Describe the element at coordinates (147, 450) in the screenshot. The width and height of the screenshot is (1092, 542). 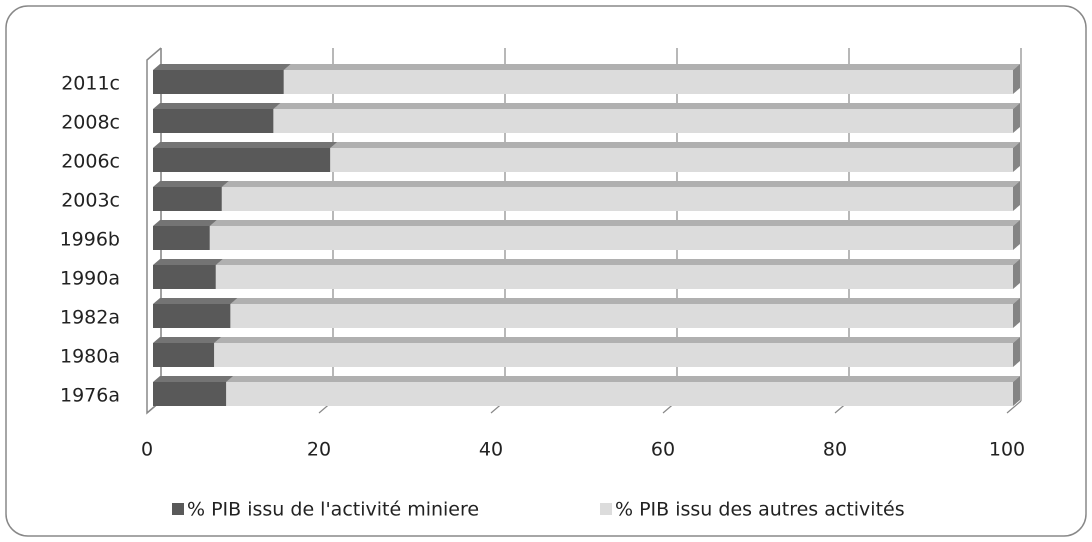
I see `x-tick-label: 0` at that location.